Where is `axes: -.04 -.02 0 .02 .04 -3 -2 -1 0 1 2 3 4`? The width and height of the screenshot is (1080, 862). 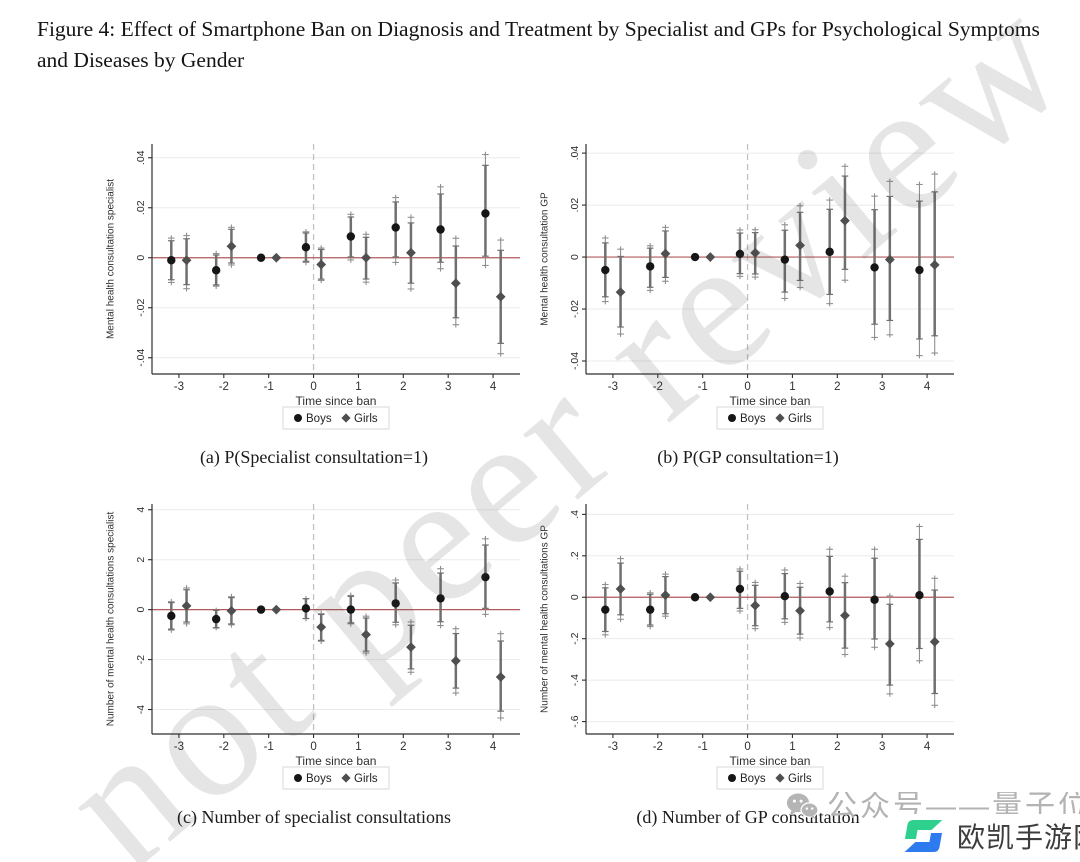
axes: -.04 -.02 0 .02 .04 -3 -2 -1 0 1 2 3 4 is located at coordinates (761, 268).